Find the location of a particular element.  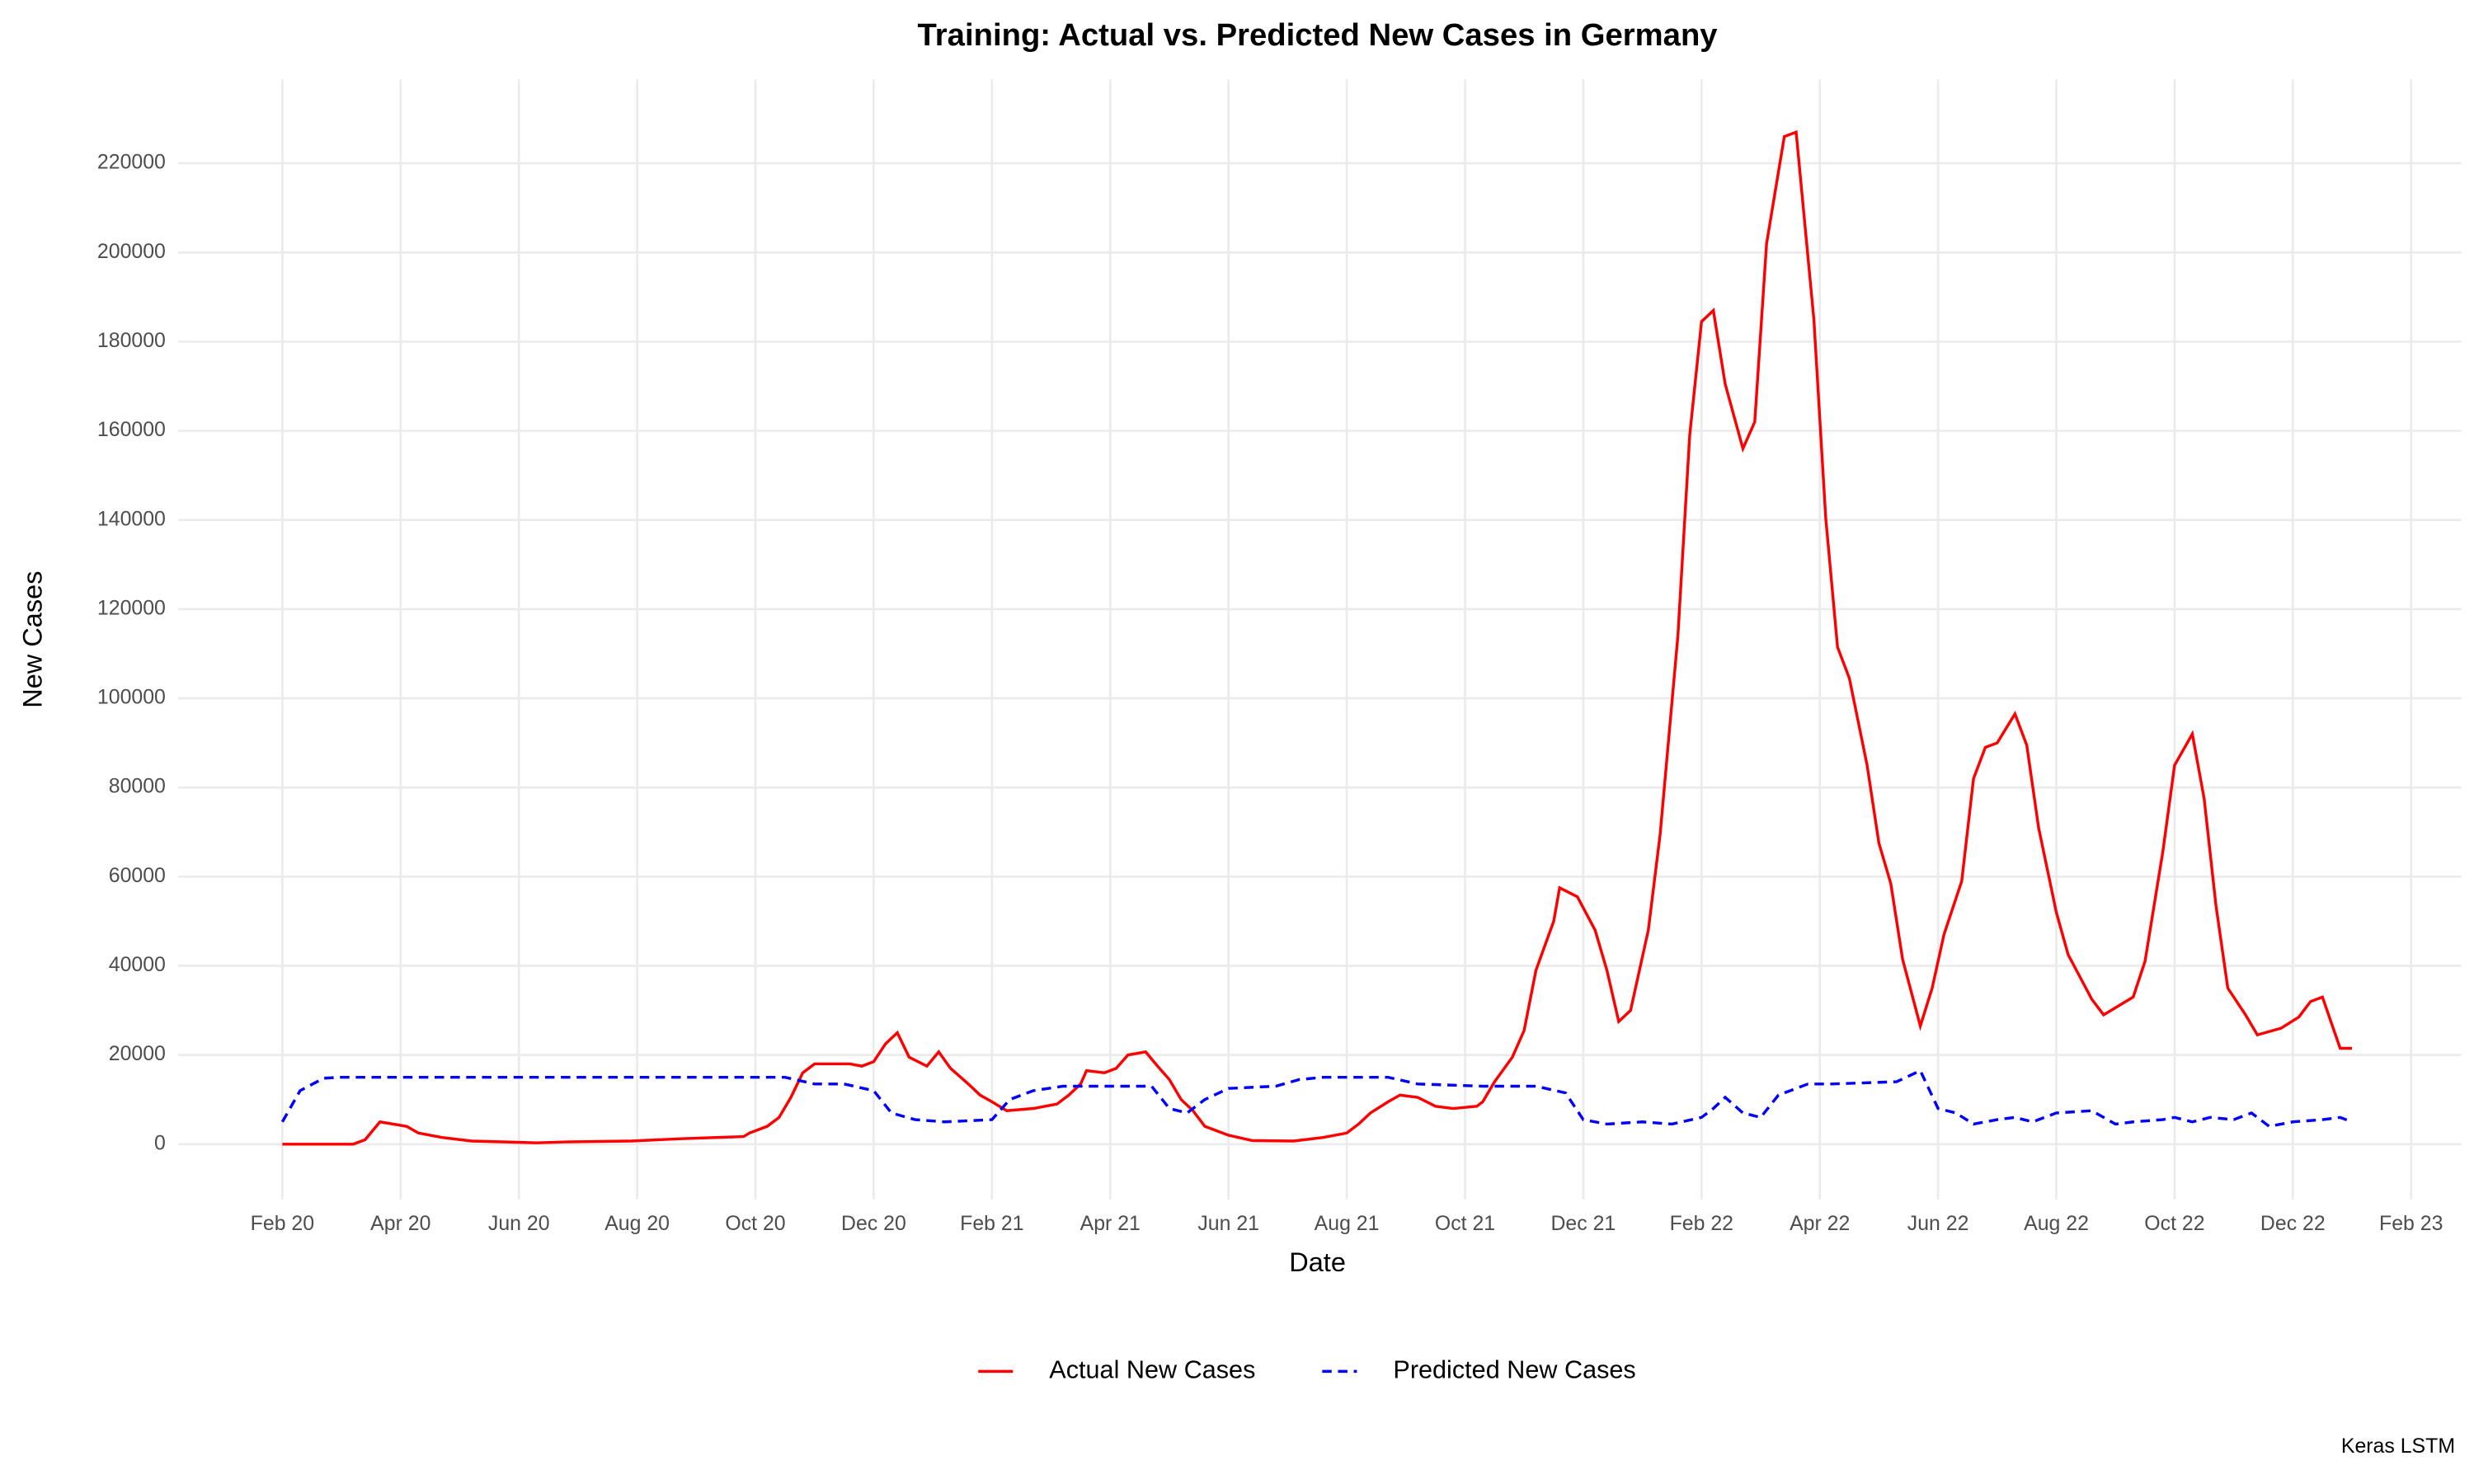

x-tick-label: Oct 20 is located at coordinates (755, 1223).